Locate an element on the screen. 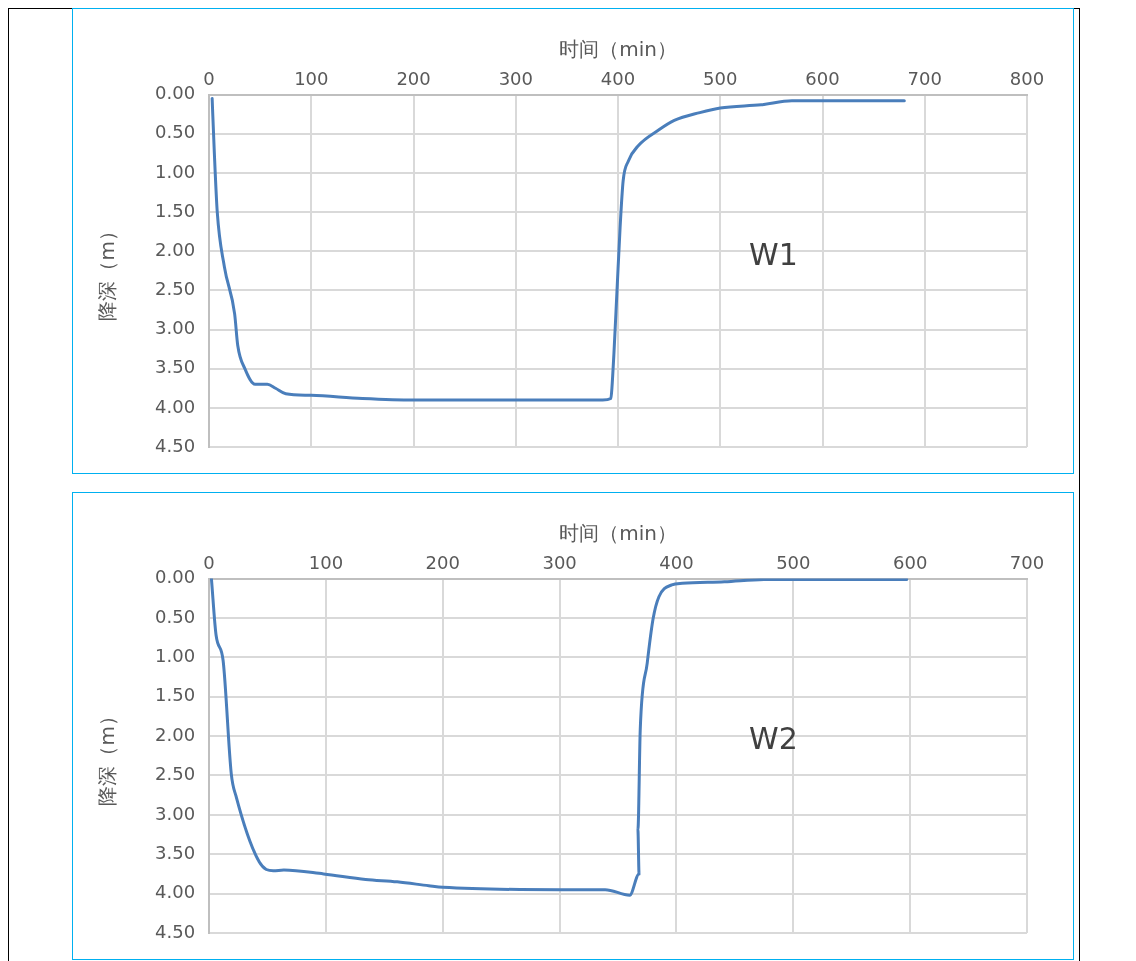 This screenshot has height=961, width=1136. annotation: W1 is located at coordinates (773, 254).